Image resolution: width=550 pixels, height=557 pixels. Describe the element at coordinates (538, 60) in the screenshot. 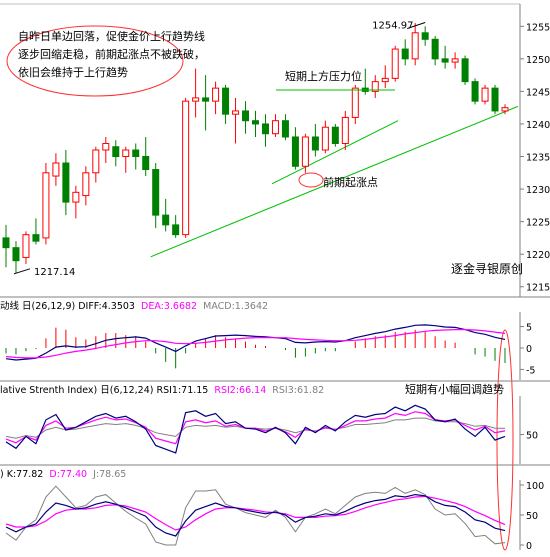

I see `price-tick-label: 1250.0` at that location.